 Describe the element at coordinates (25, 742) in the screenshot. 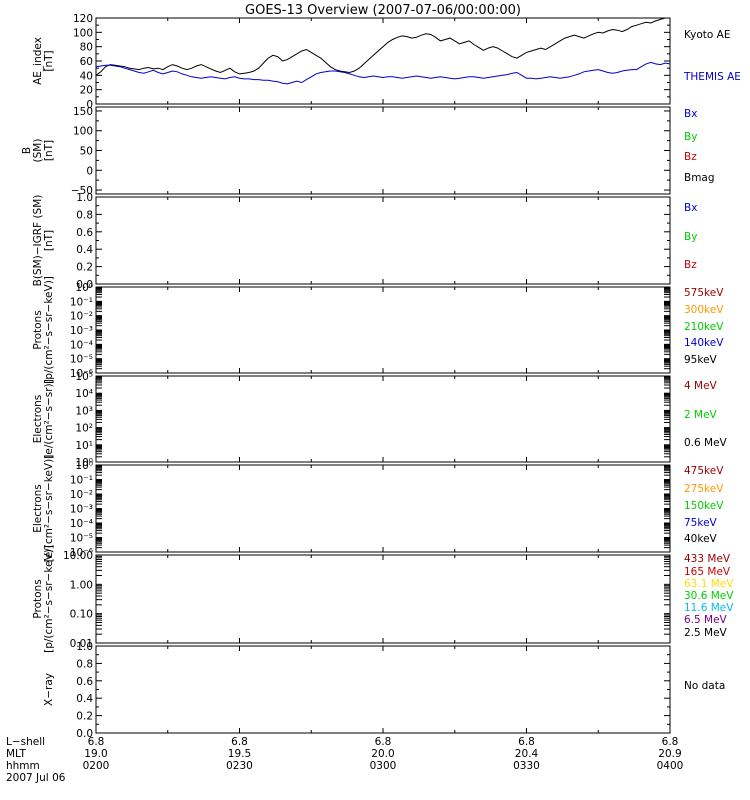

I see `xaxis-row-label: L−shell` at that location.